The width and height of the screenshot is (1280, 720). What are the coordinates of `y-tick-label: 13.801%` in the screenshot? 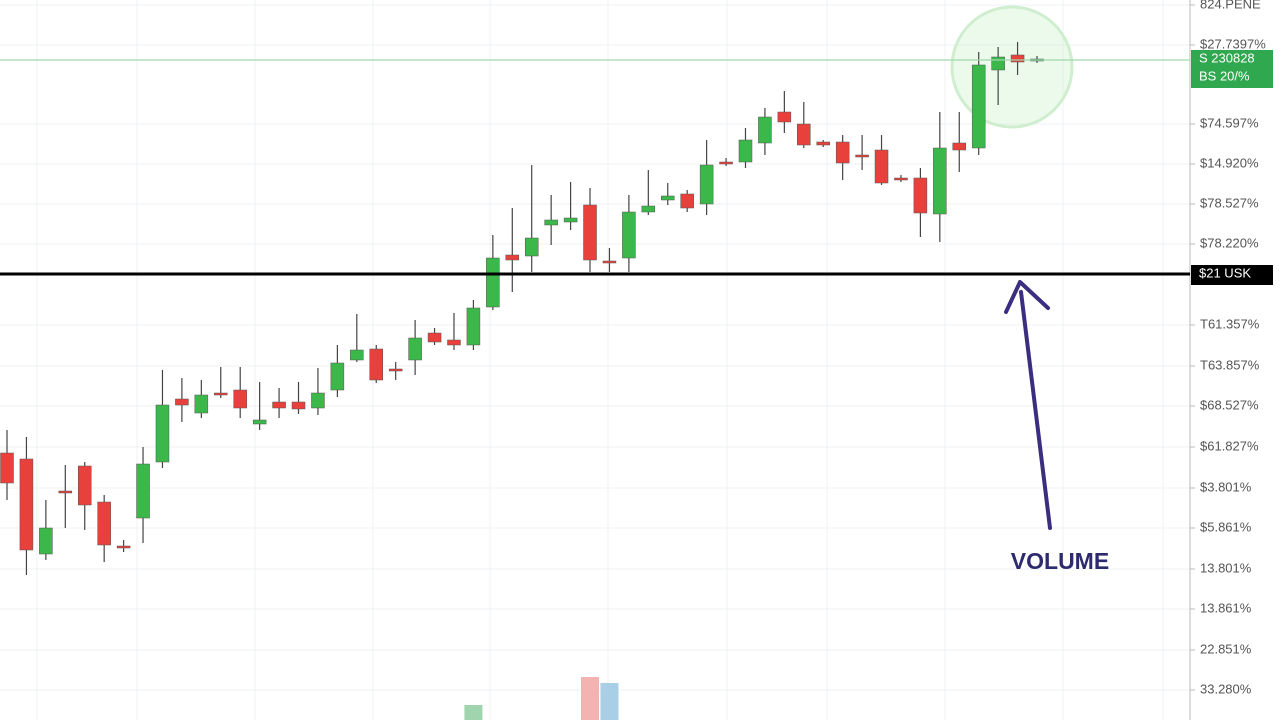 It's located at (1226, 567).